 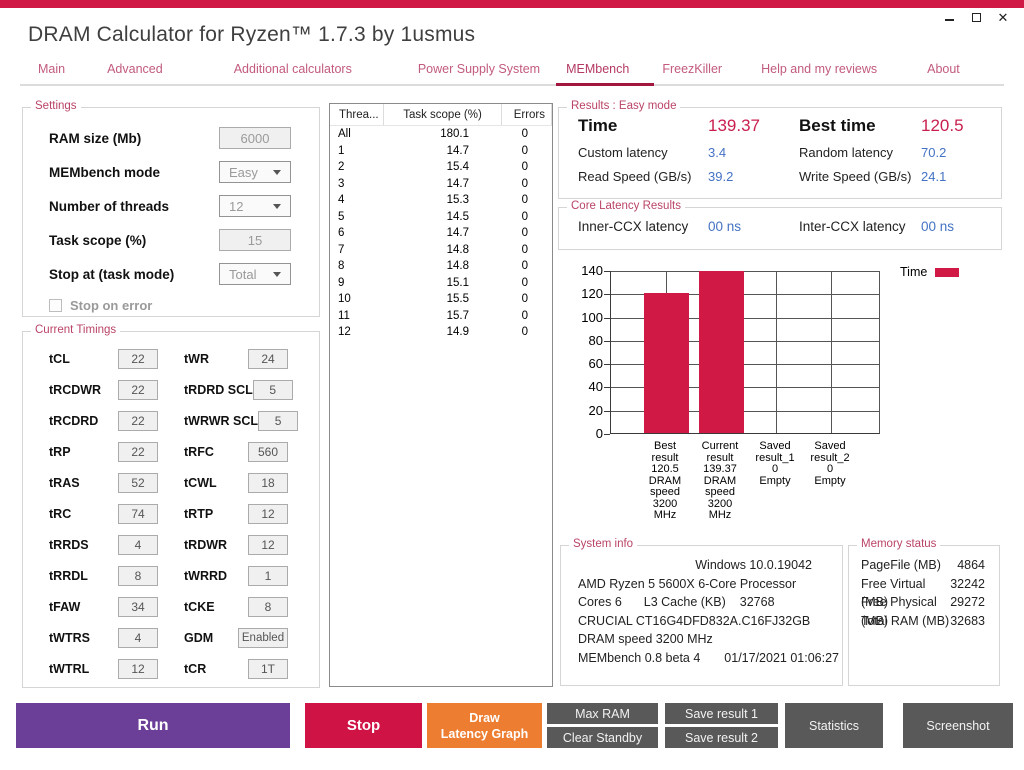 What do you see at coordinates (595, 387) in the screenshot?
I see `y-tick-label: 40` at bounding box center [595, 387].